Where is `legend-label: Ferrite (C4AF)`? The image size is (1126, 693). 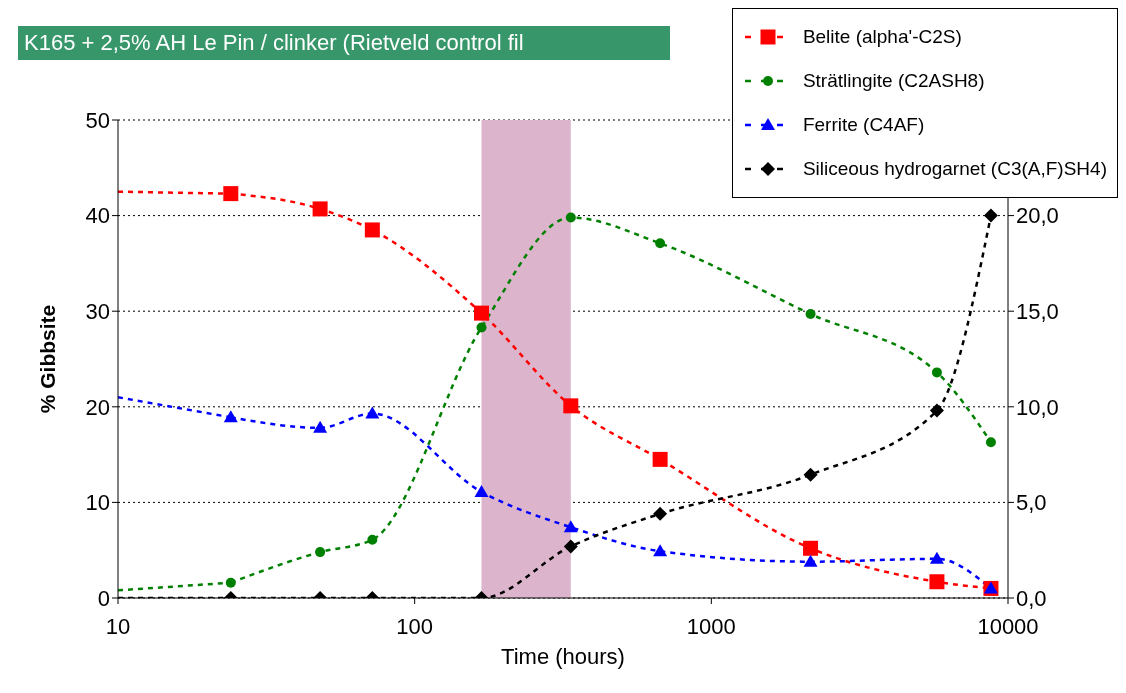
legend-label: Ferrite (C4AF) is located at coordinates (863, 125).